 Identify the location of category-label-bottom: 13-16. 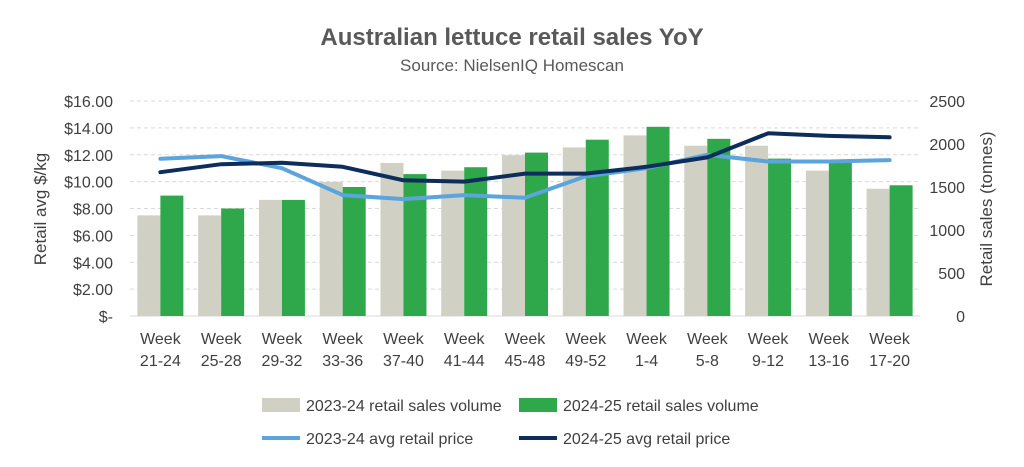
(828, 361).